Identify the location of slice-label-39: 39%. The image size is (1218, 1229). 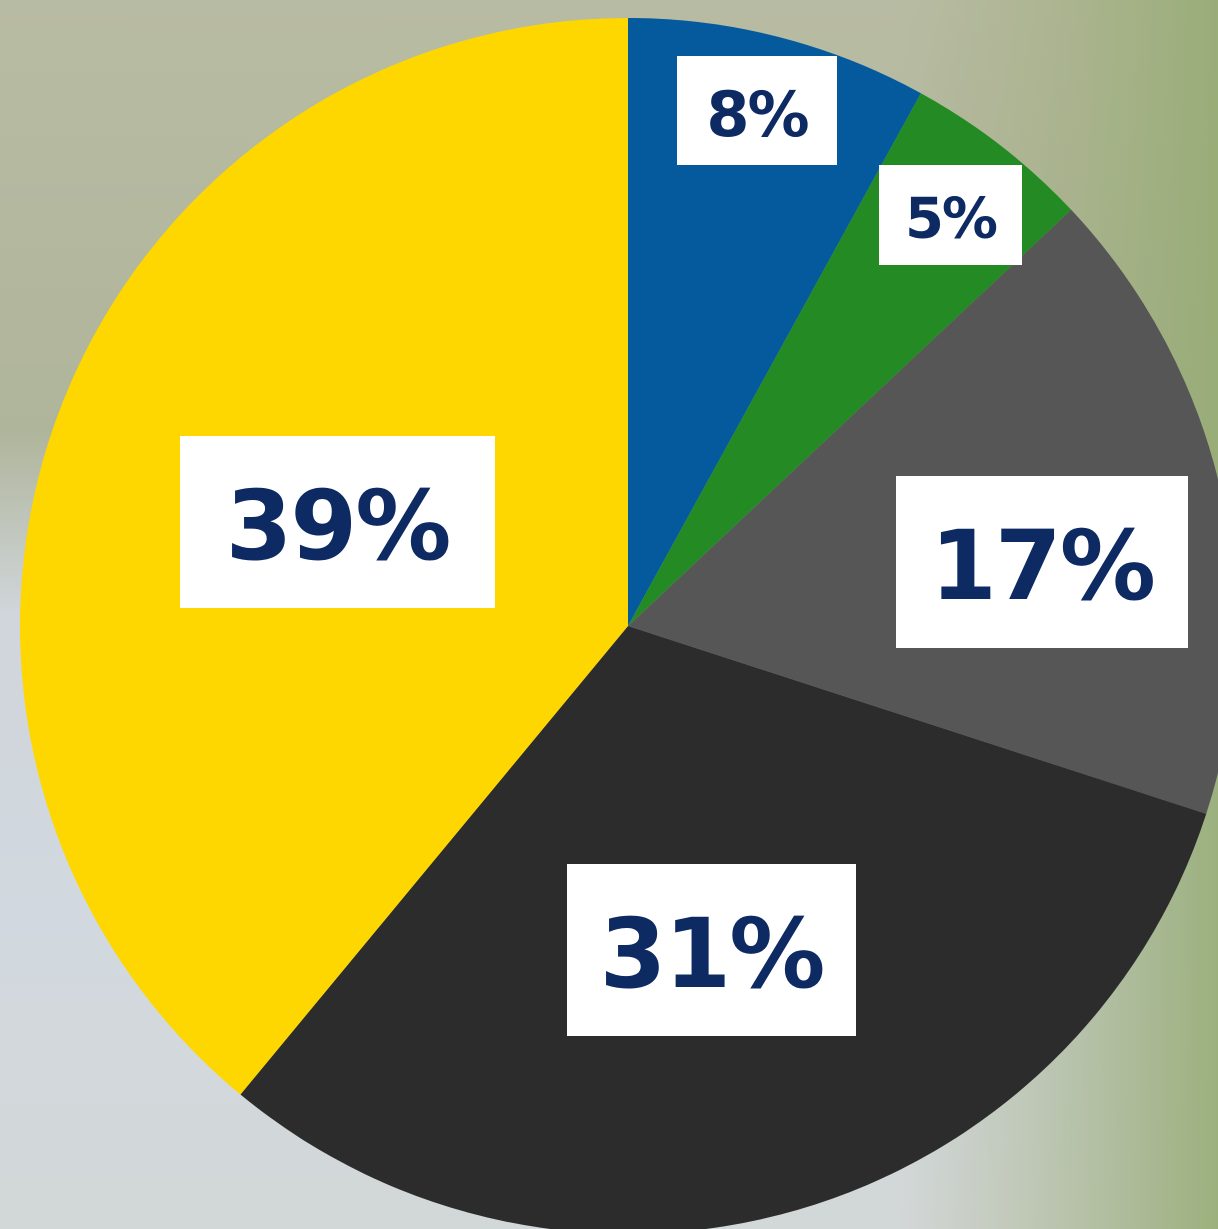
(337, 522).